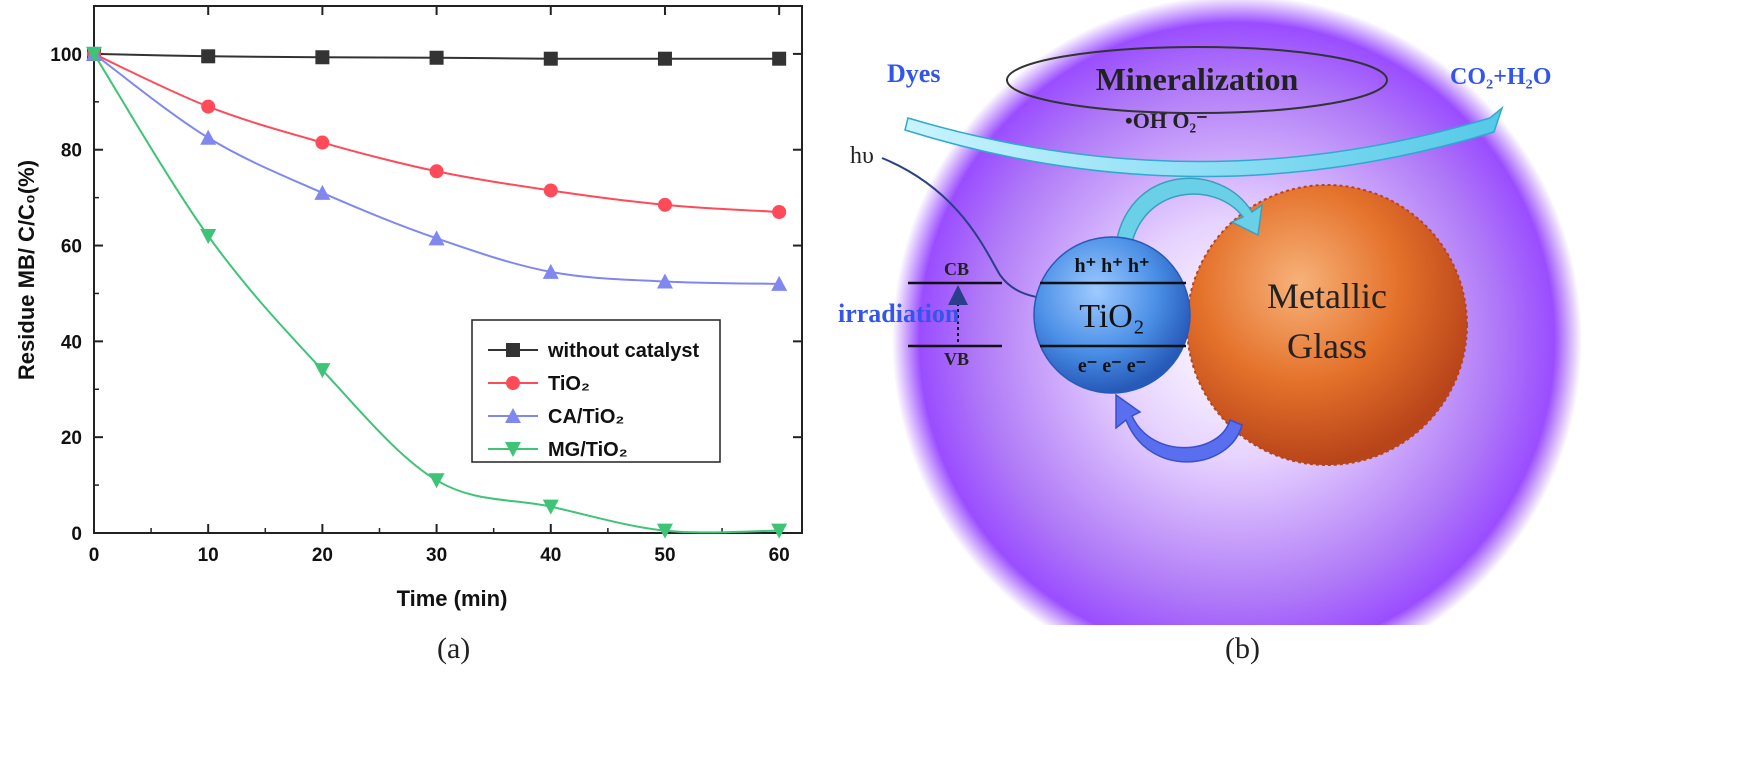 This screenshot has height=763, width=1750. I want to click on glass-label: Glass, so click(1327, 346).